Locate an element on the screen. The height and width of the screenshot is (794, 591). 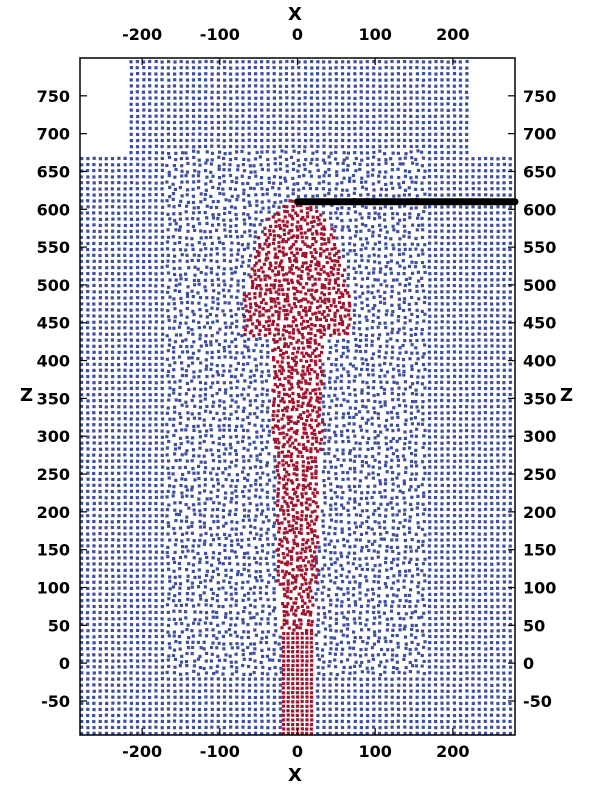
blue-particle-1903 is located at coordinates (266, 558).